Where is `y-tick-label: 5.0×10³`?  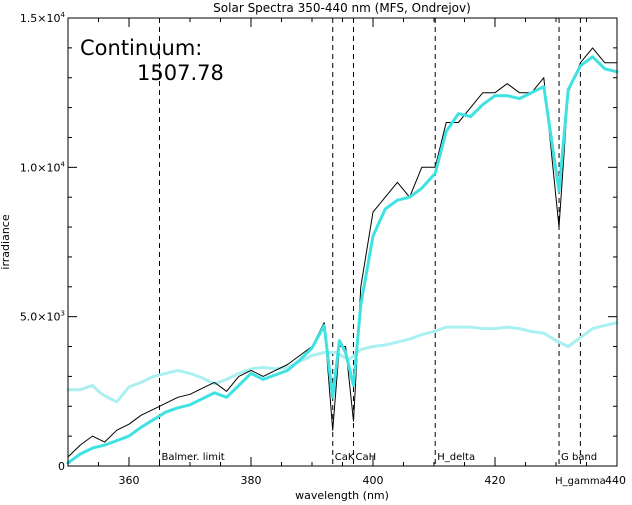
y-tick-label: 5.0×10³ is located at coordinates (42, 317).